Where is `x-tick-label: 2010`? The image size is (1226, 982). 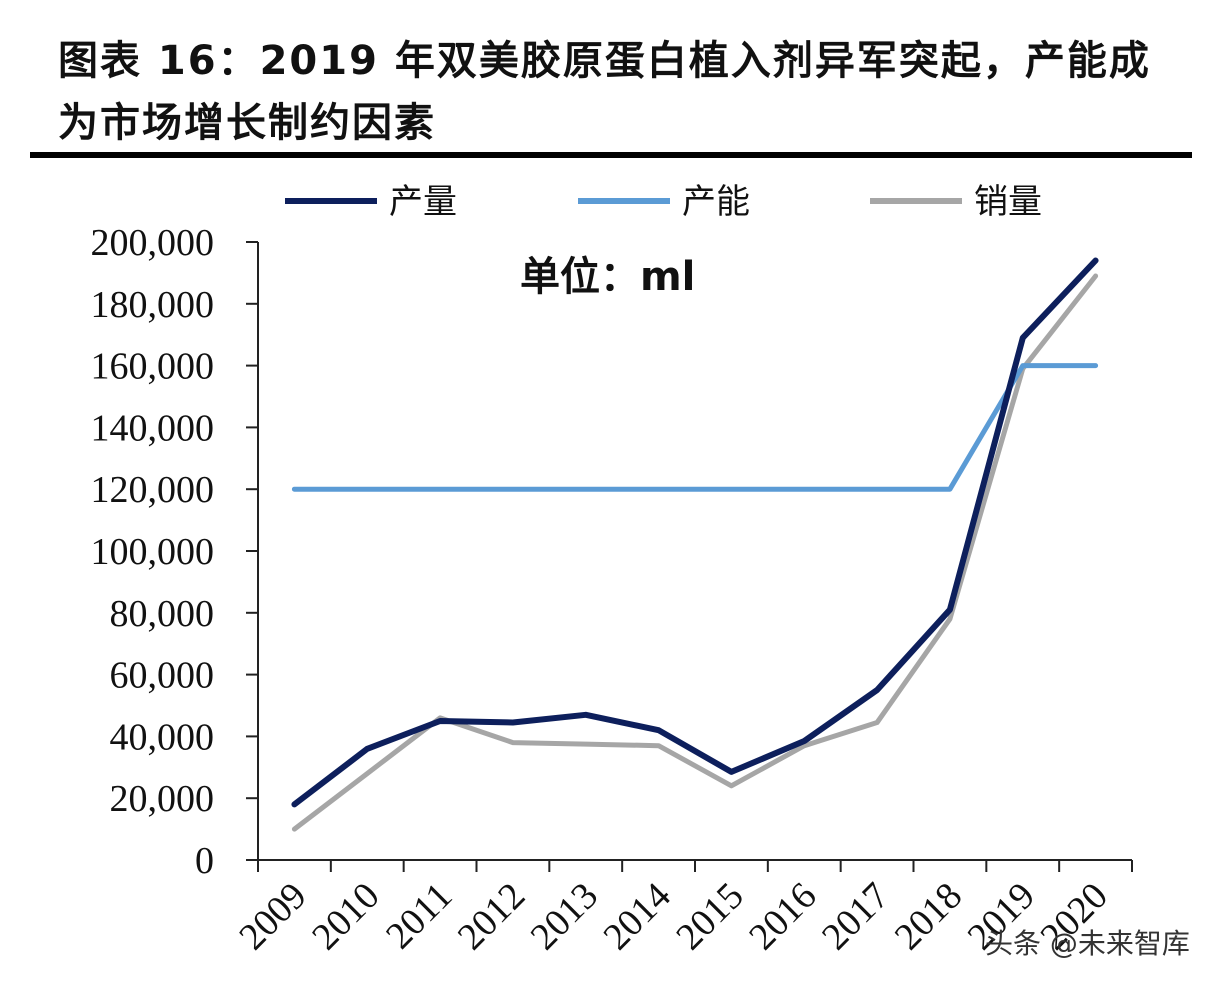 x-tick-label: 2010 is located at coordinates (345, 916).